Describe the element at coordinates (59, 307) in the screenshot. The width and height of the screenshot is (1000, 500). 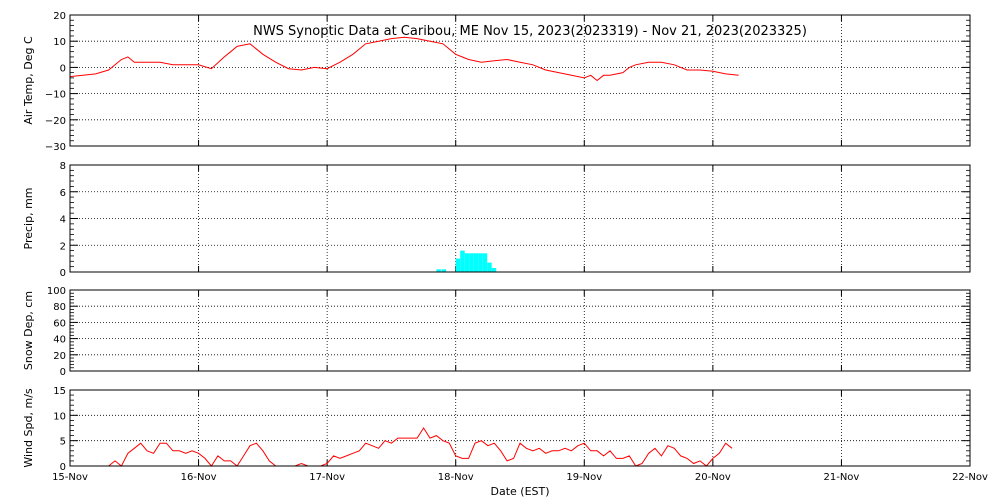
I see `y-tick-label: 80` at that location.